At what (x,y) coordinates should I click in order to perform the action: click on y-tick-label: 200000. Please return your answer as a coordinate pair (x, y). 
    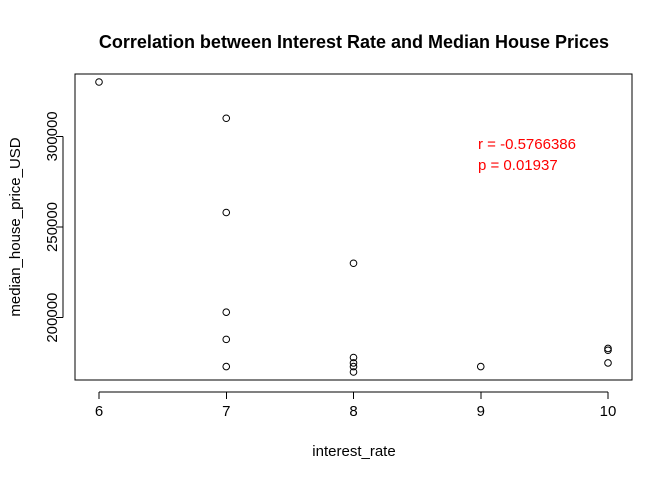
    Looking at the image, I should click on (52, 318).